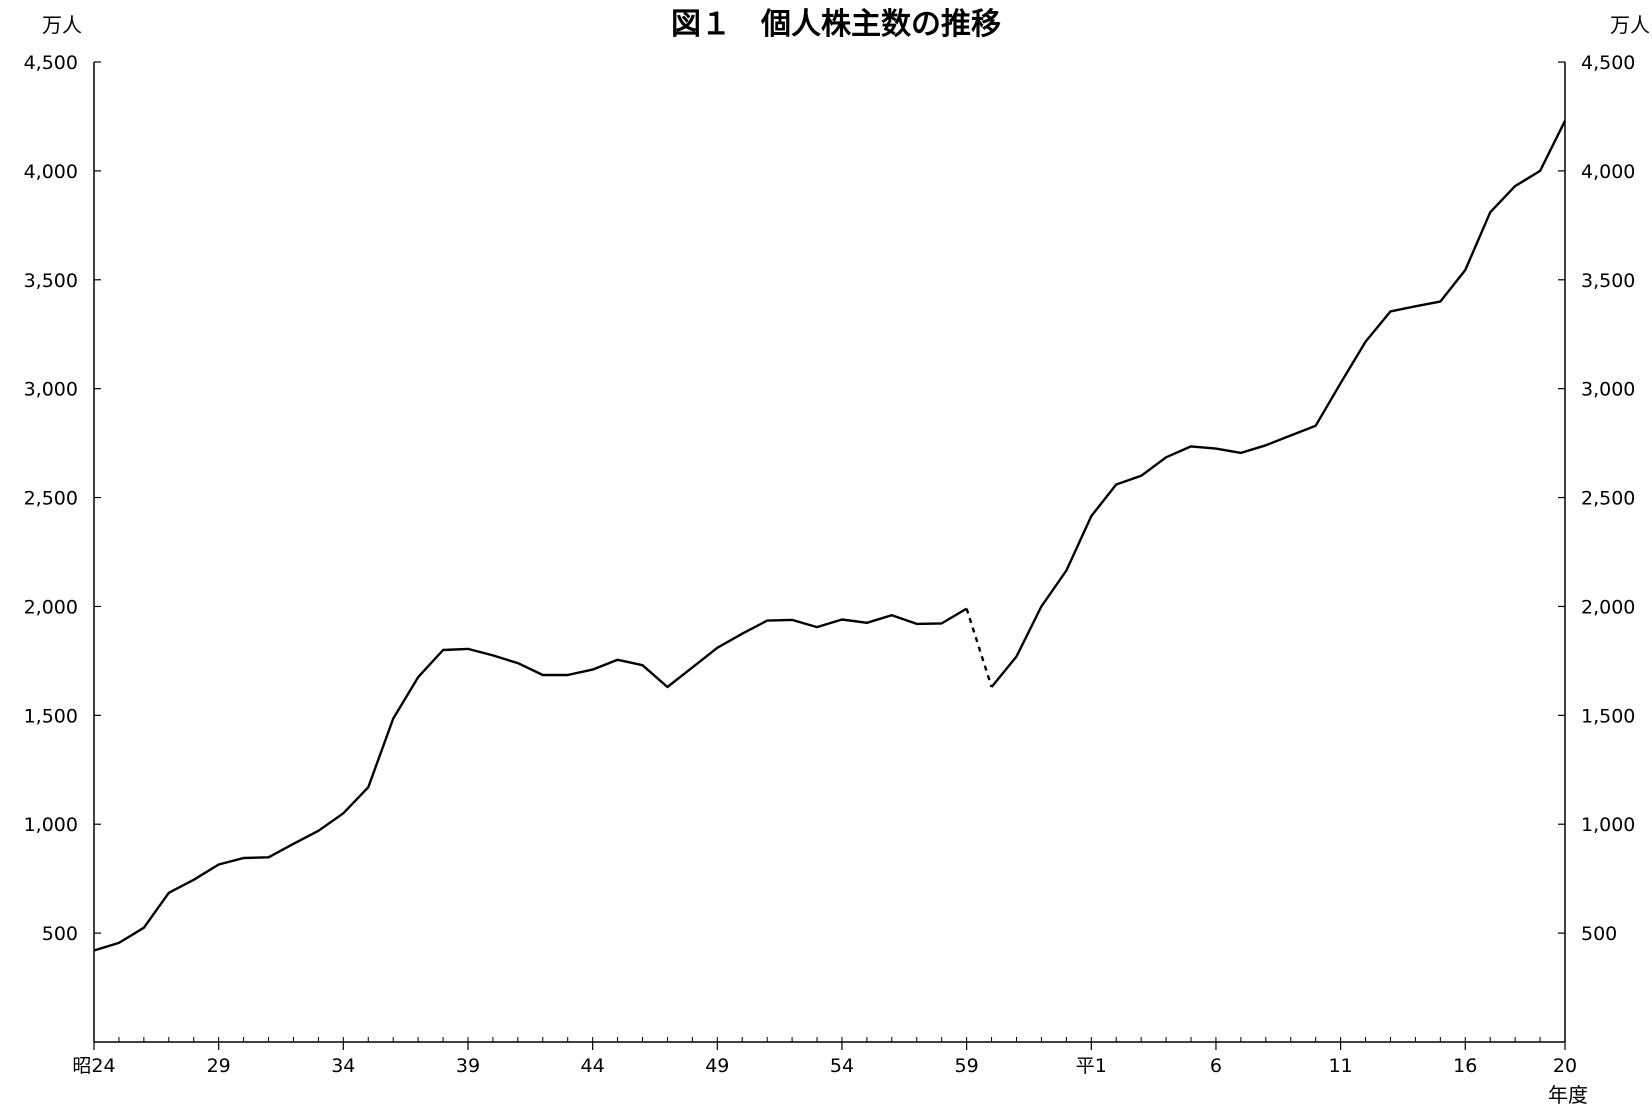  I want to click on x-axis-unit-label: 年度, so click(1568, 1095).